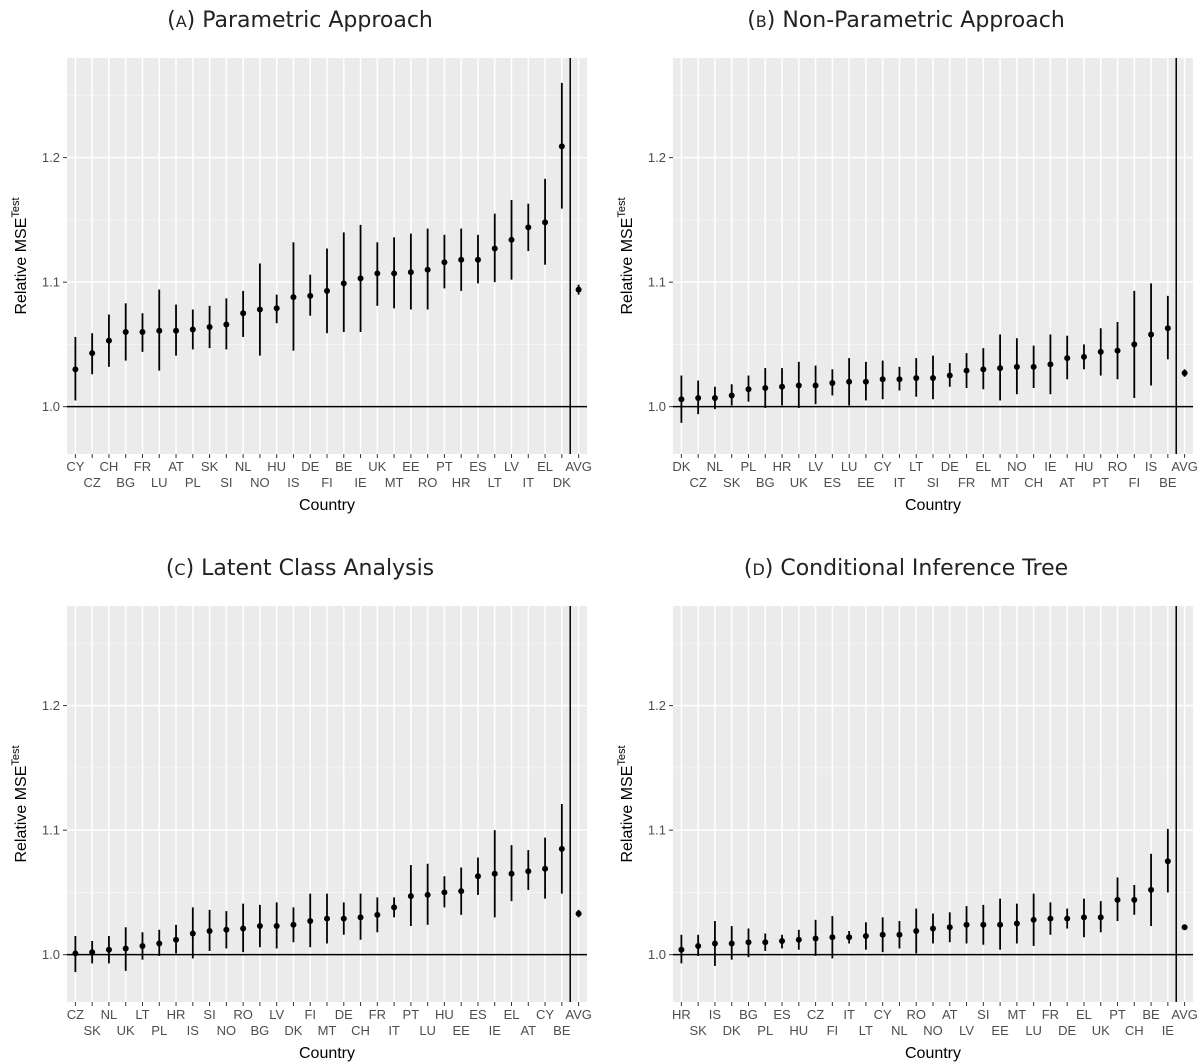  What do you see at coordinates (882, 379) in the screenshot?
I see `point-cy` at bounding box center [882, 379].